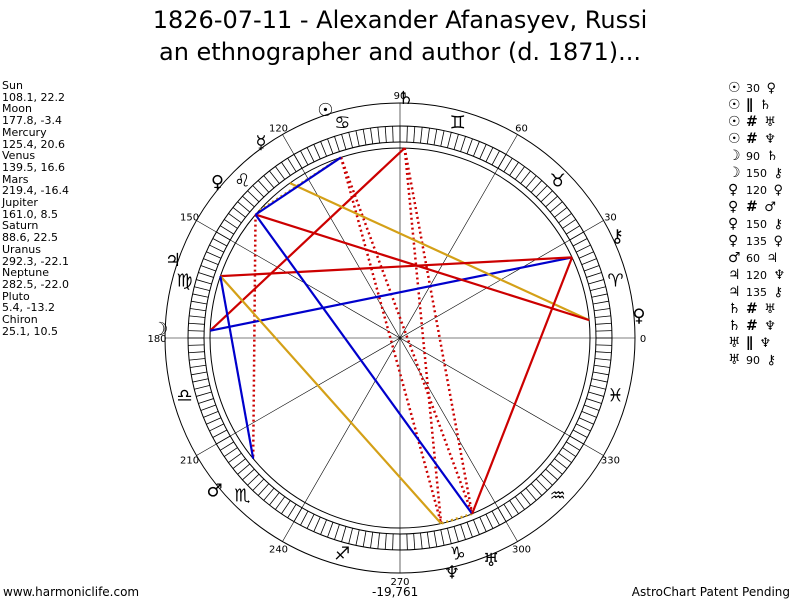 The image size is (800, 600). I want to click on aspect-row: ♀ 120 ♀, so click(756, 190).